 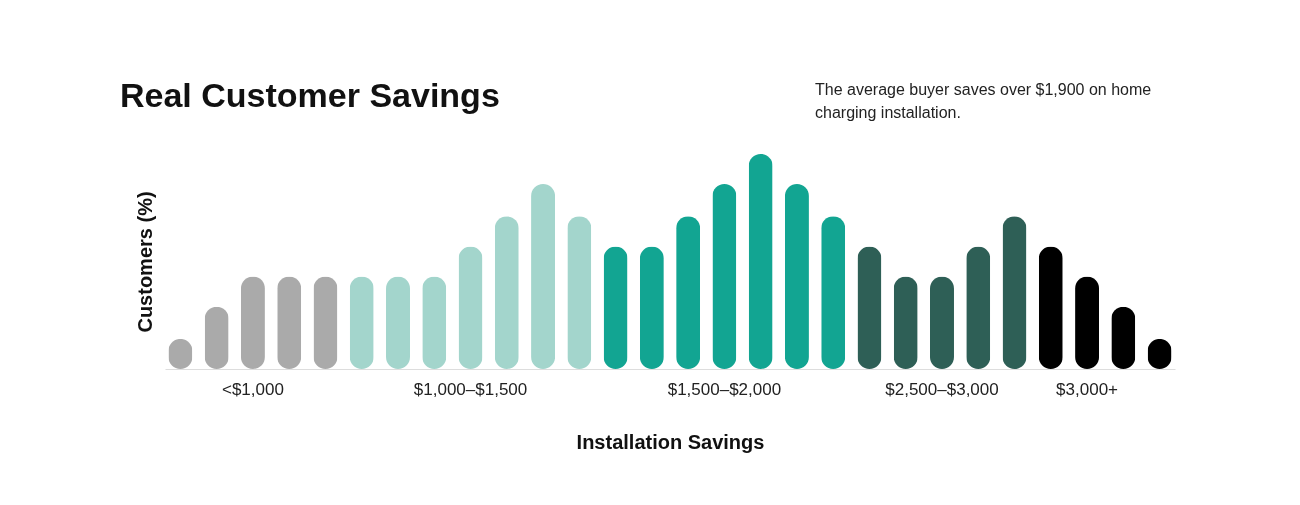 I want to click on x-tick-label: $1,500–$2,000, so click(x=724, y=389).